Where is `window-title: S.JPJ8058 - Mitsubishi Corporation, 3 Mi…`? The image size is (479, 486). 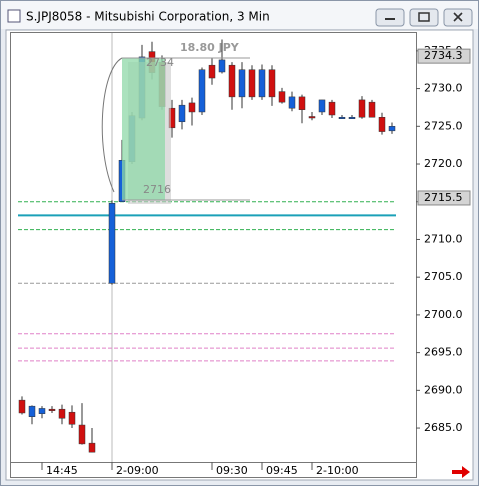 window-title: S.JPJ8058 - Mitsubishi Corporation, 3 Mi… is located at coordinates (148, 17).